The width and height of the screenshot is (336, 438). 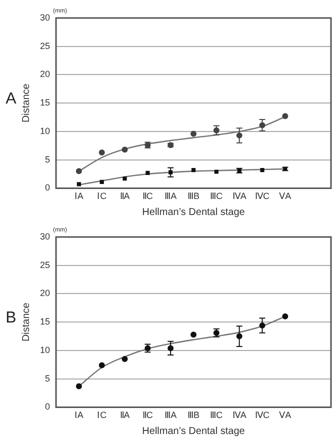 What do you see at coordinates (11, 99) in the screenshot?
I see `text: A` at bounding box center [11, 99].